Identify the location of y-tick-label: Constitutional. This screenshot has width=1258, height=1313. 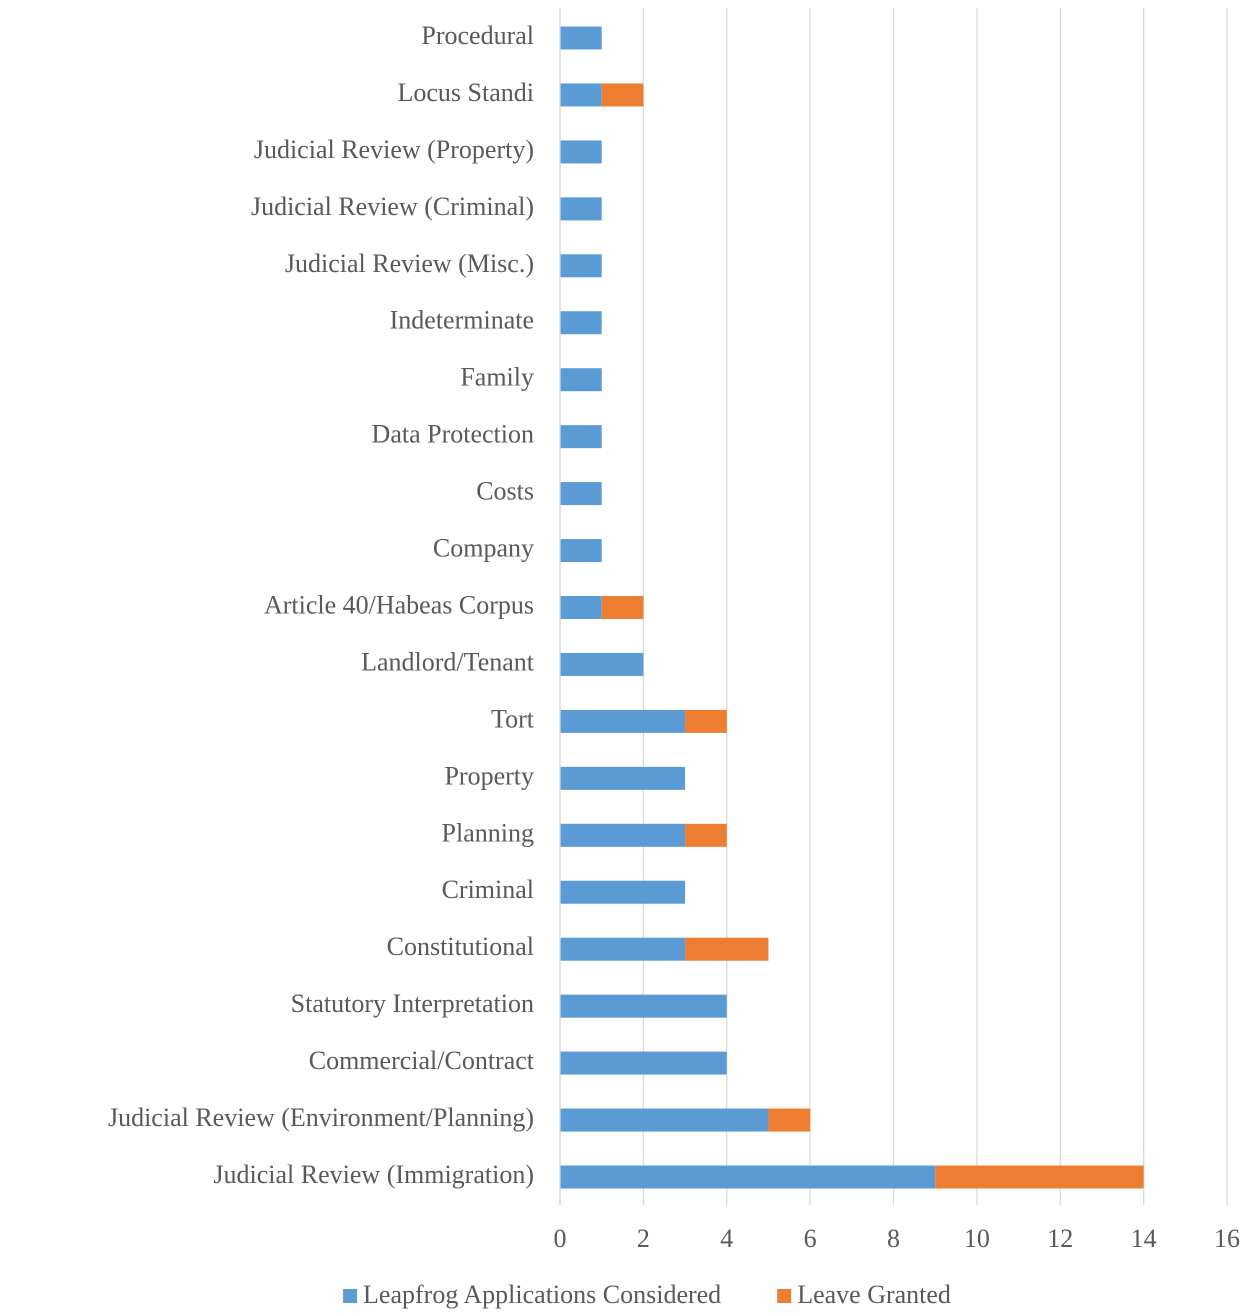
(460, 946).